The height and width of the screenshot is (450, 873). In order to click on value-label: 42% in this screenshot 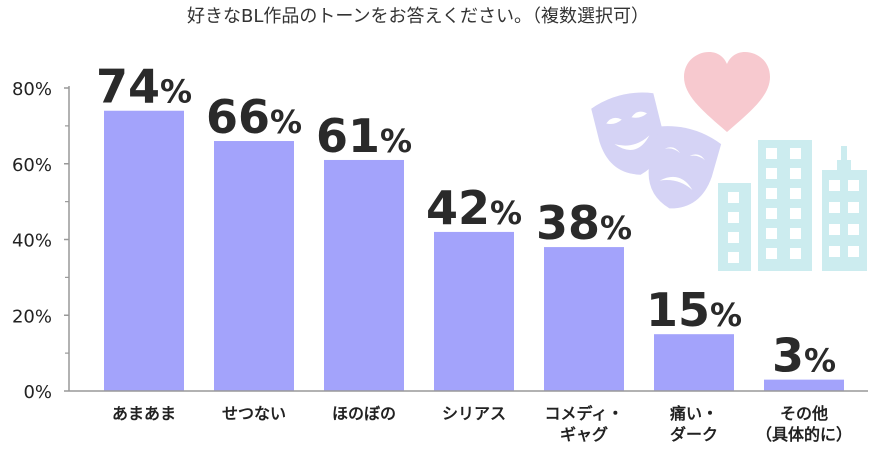, I will do `click(474, 208)`.